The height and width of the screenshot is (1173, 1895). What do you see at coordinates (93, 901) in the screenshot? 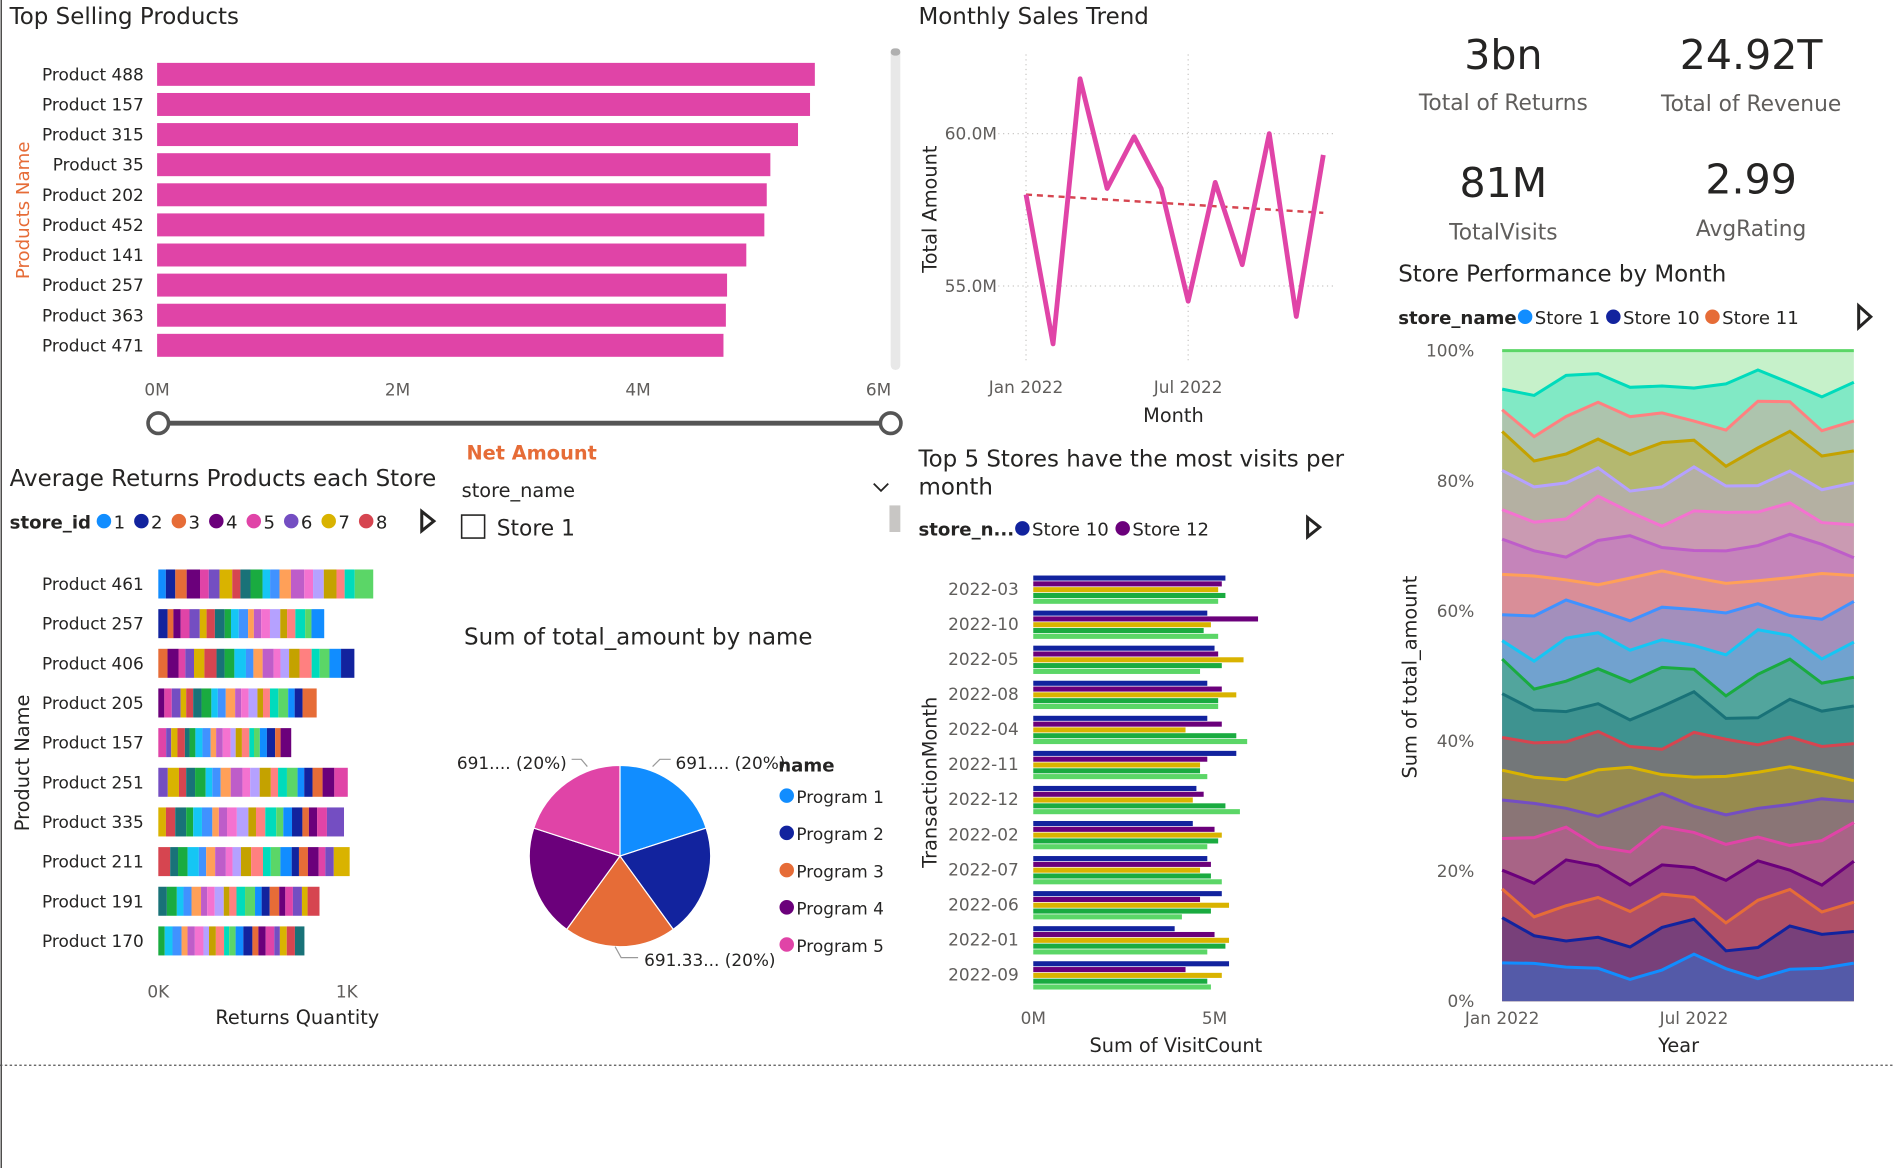
I see `category-label: Product 191` at bounding box center [93, 901].